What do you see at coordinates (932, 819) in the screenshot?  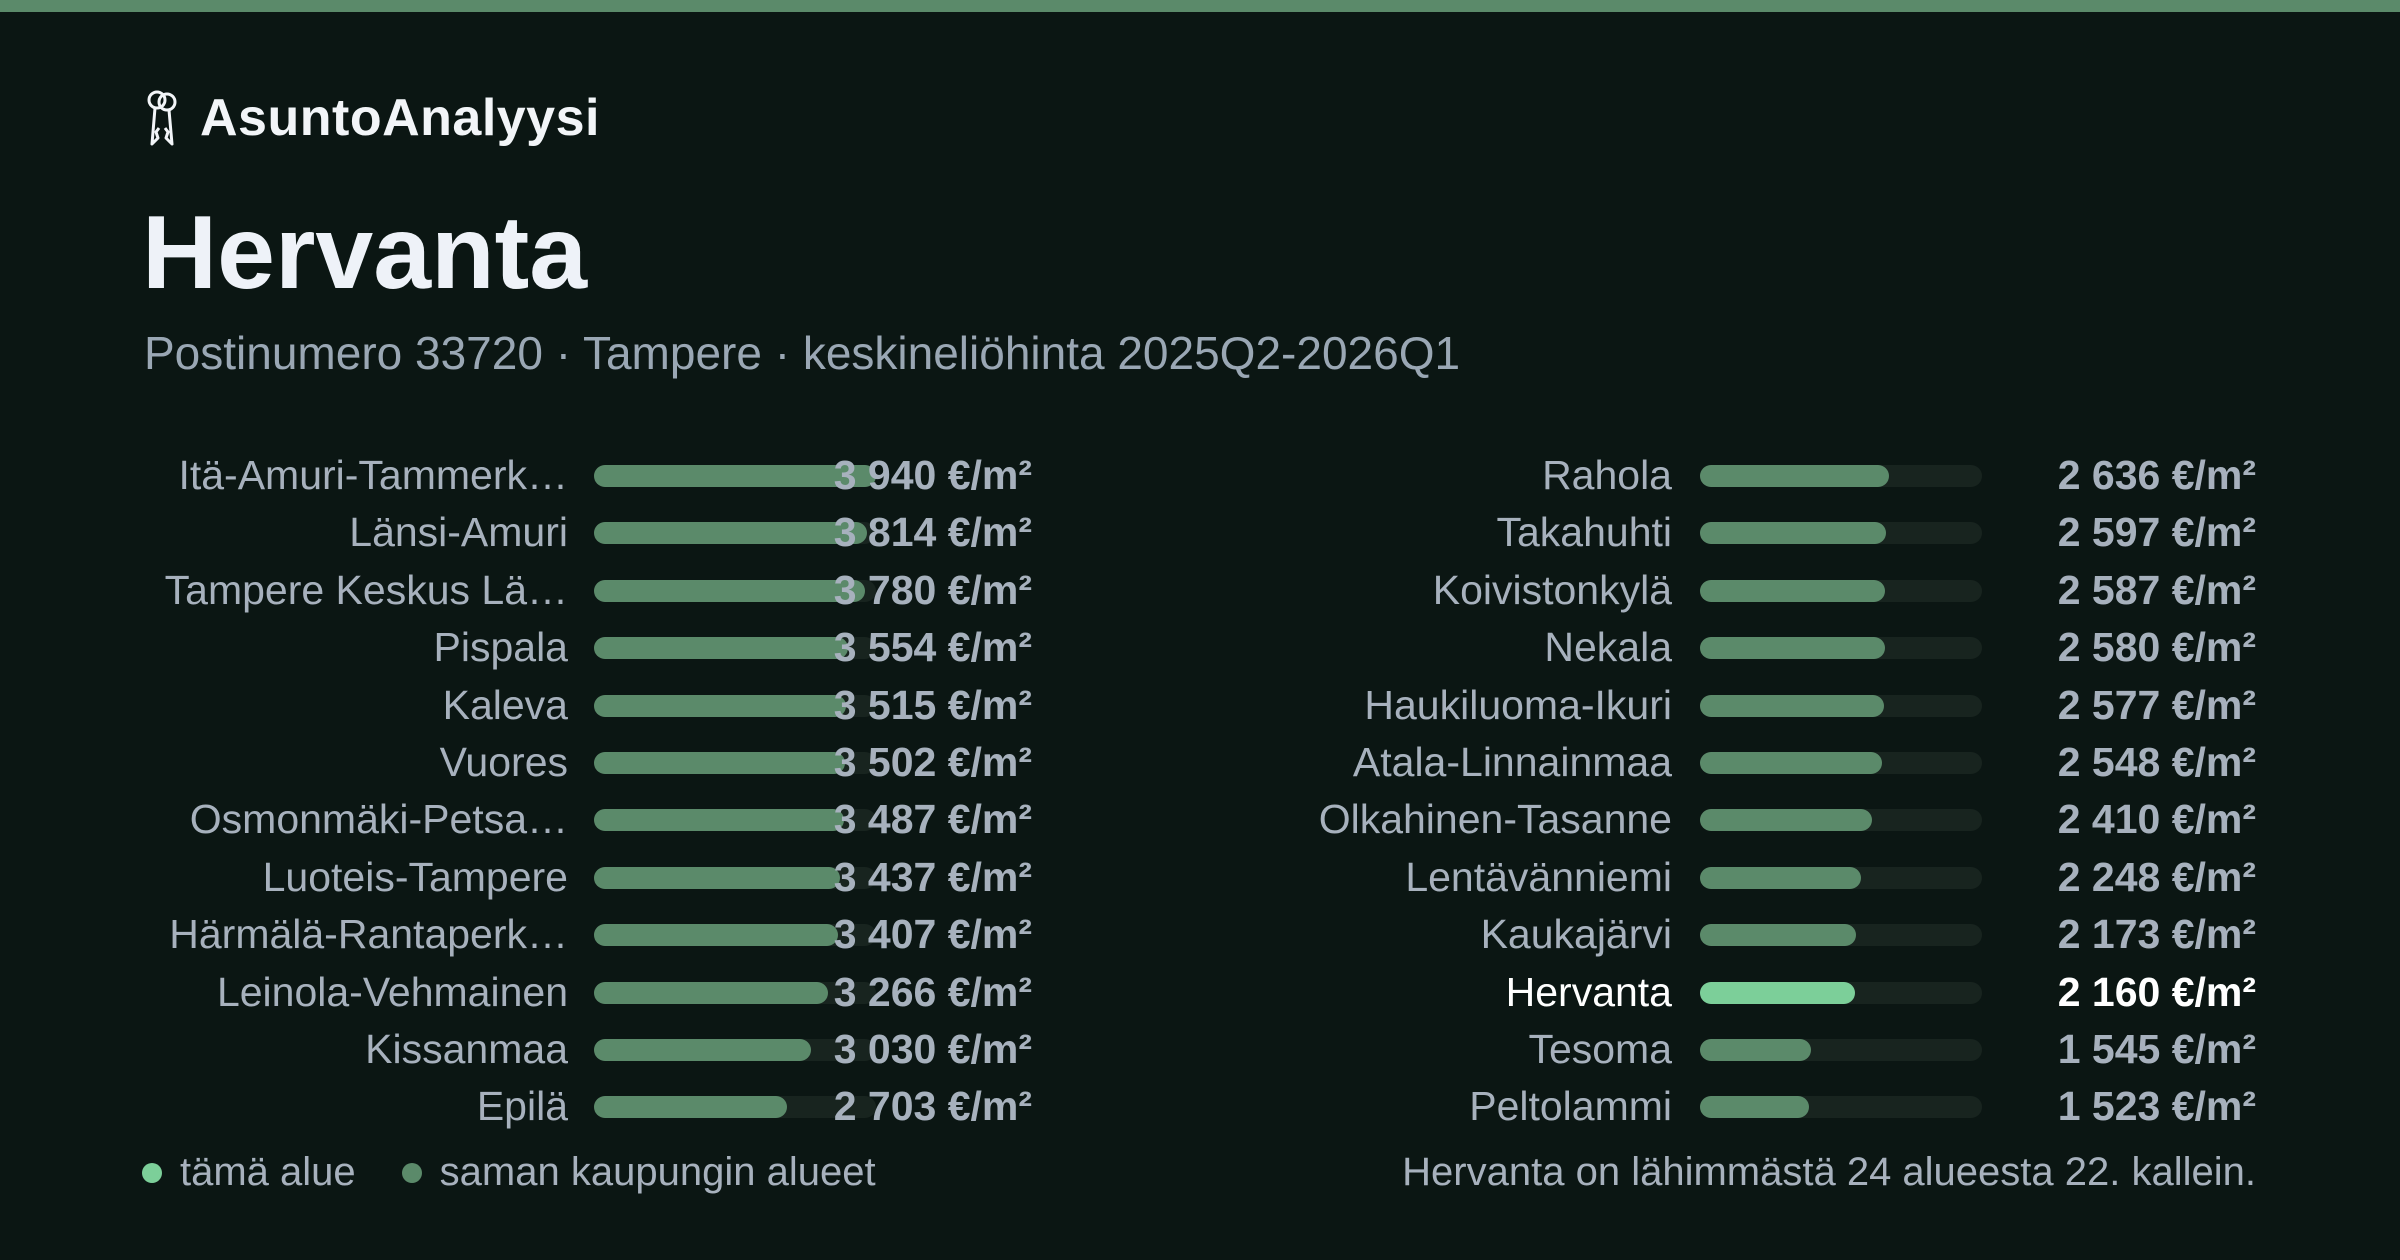 I see `bar-value-label: 3 487 €/m²` at bounding box center [932, 819].